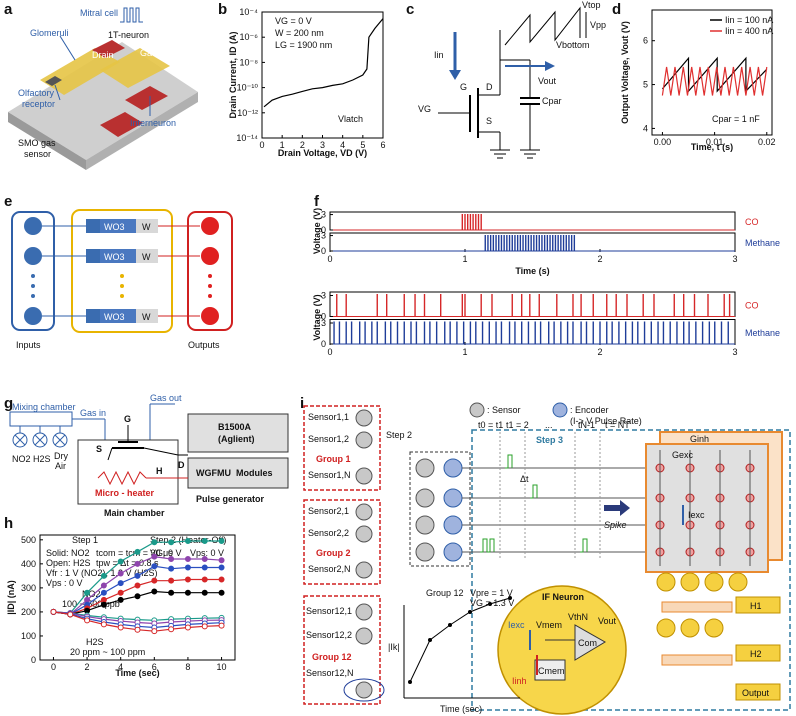 Image resolution: width=796 pixels, height=716 pixels. What do you see at coordinates (328, 417) in the screenshot?
I see `text-label: Sensor1,1` at bounding box center [328, 417].